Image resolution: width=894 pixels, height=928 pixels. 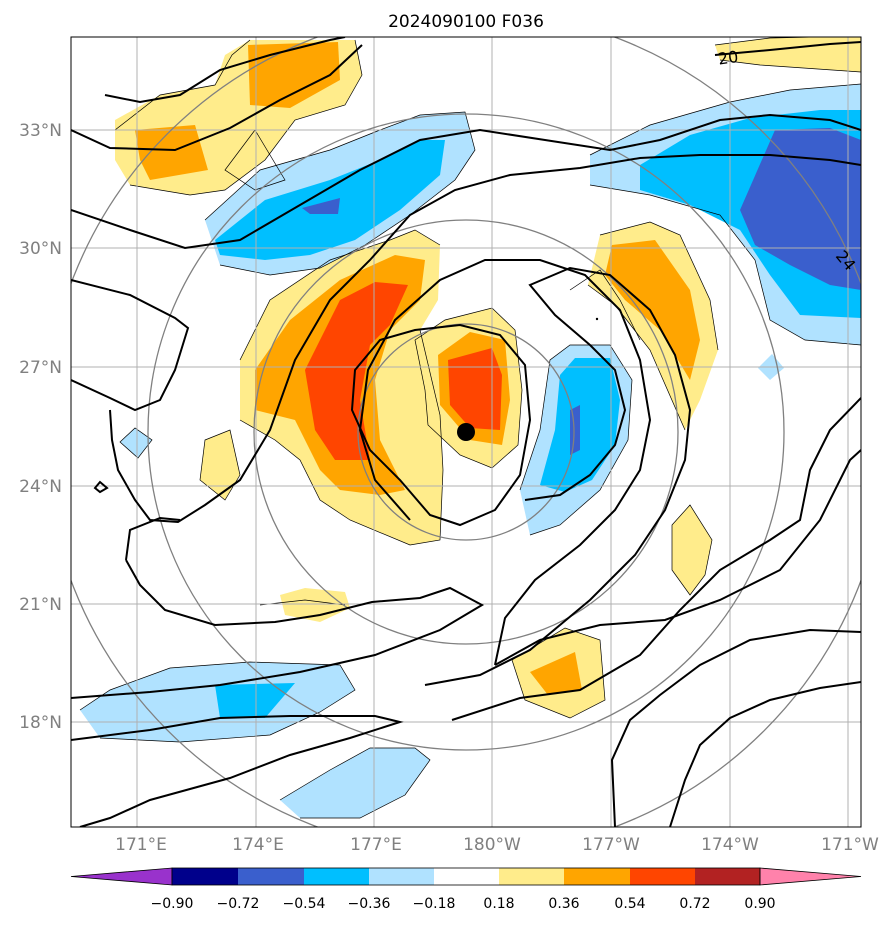 What do you see at coordinates (376, 845) in the screenshot?
I see `lon-label-177e: 177°E` at bounding box center [376, 845].